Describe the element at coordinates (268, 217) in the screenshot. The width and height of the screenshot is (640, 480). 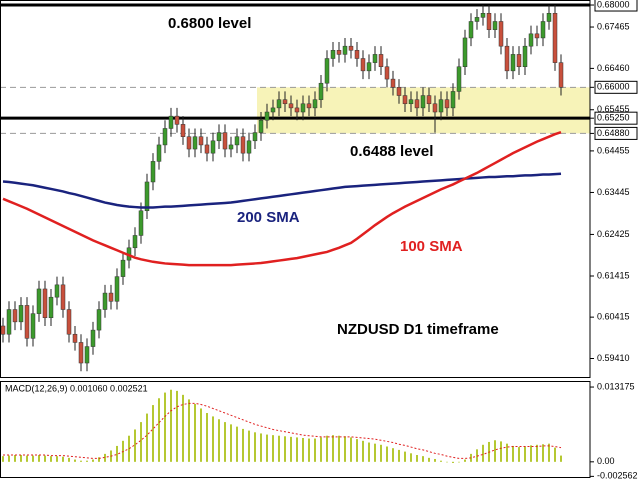
I see `sma-label: 200 SMA` at that location.